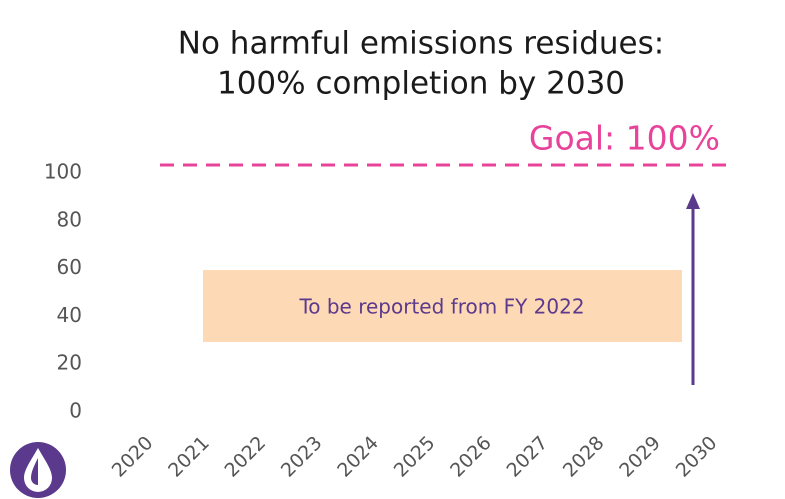 This screenshot has height=499, width=785. I want to click on x-tick-label: 2028, so click(584, 457).